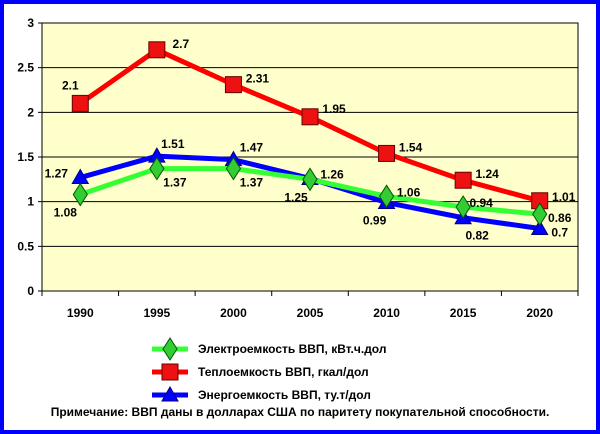  I want to click on x-tick-label: 1990, so click(80, 313).